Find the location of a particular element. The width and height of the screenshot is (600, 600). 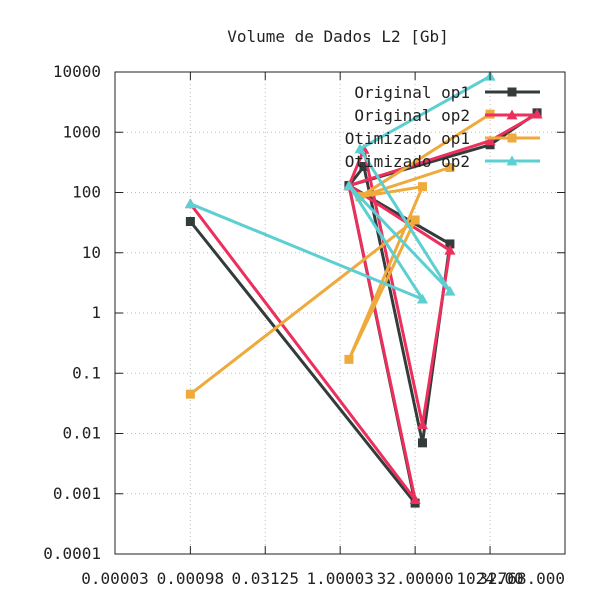

x-tick-label: 0.03125 is located at coordinates (265, 578).